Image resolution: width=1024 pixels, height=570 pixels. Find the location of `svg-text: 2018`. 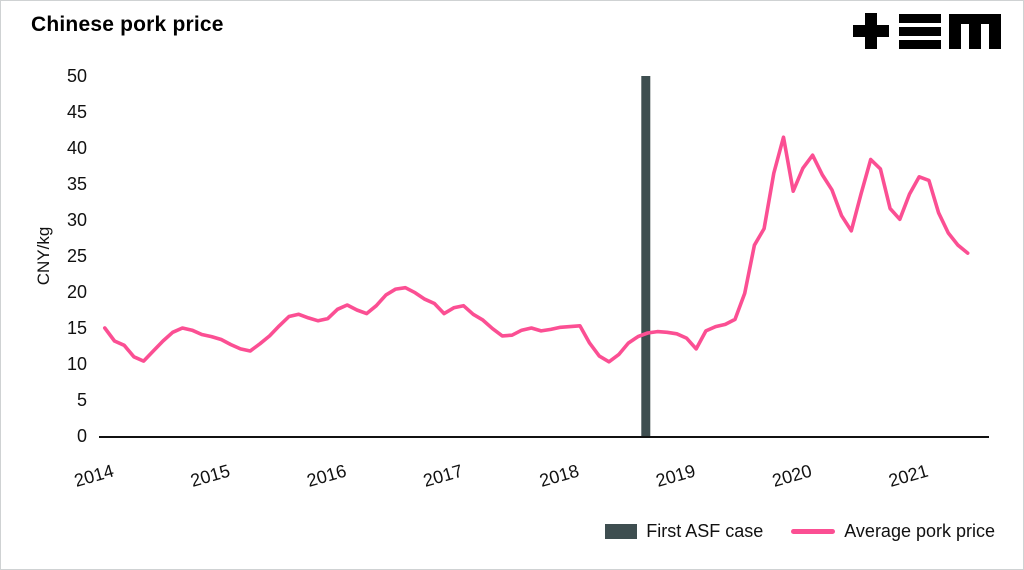

svg-text: 2018 is located at coordinates (559, 476).